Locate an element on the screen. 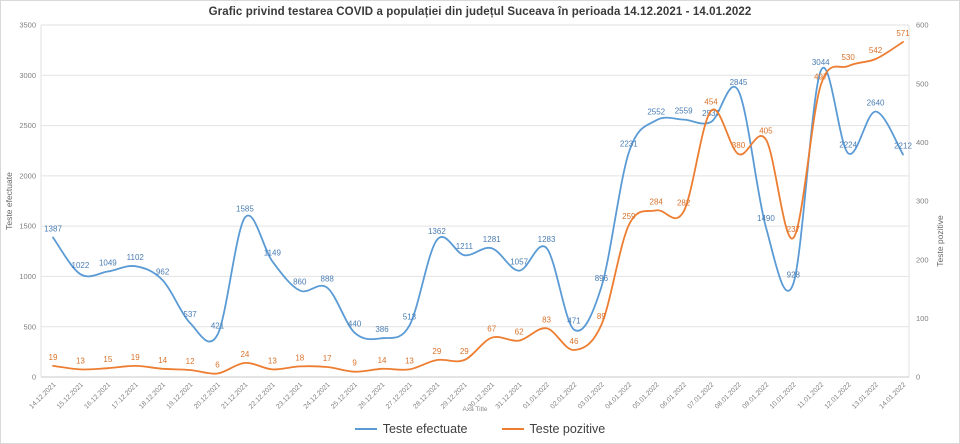  x-axis-tick-label: 31.12.2021 is located at coordinates (509, 395).